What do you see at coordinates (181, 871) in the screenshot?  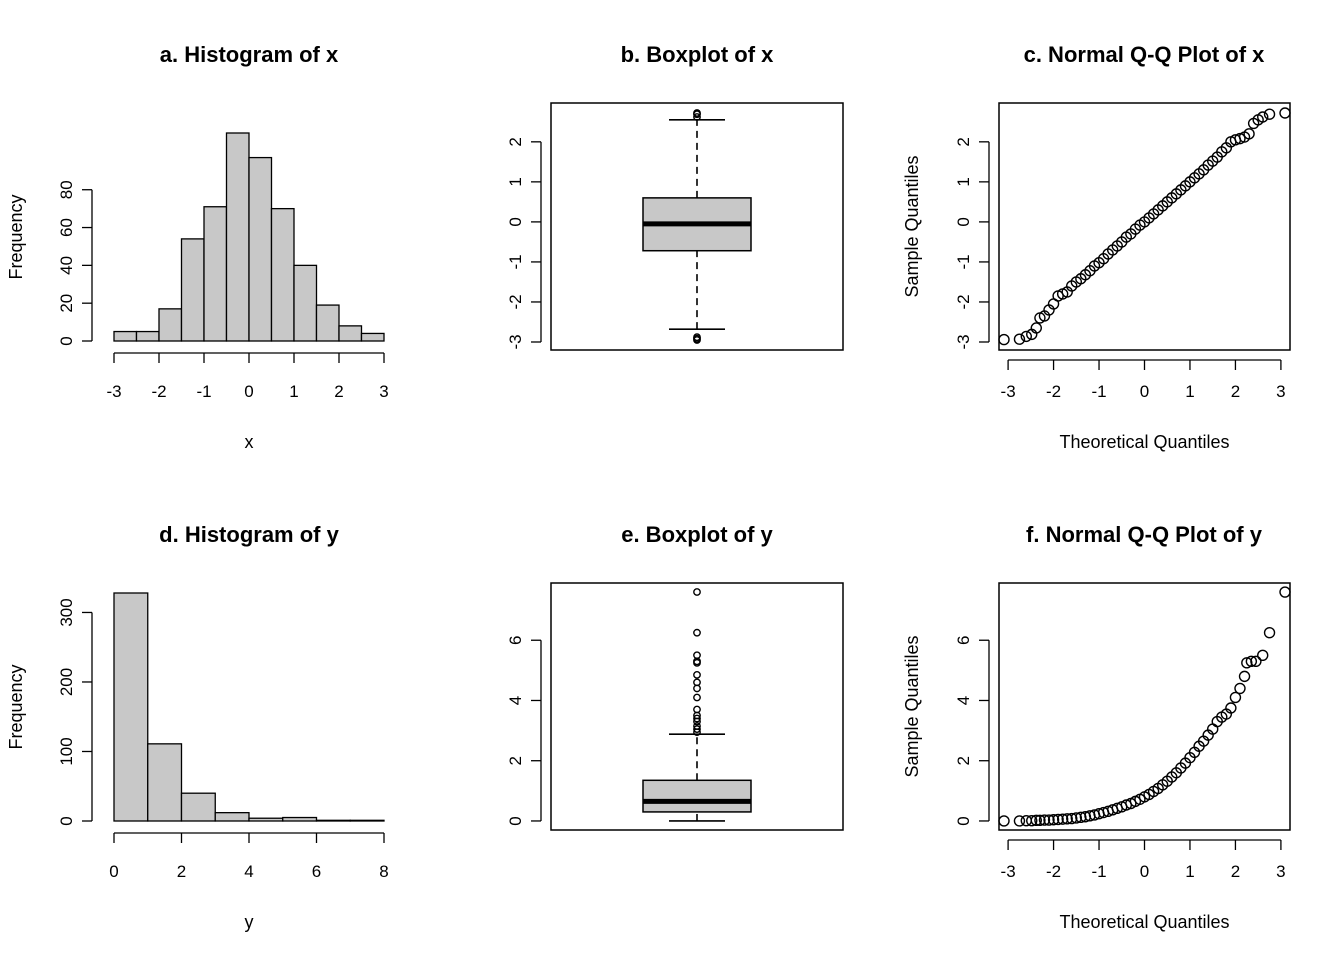 I see `x-tick-label: 2` at bounding box center [181, 871].